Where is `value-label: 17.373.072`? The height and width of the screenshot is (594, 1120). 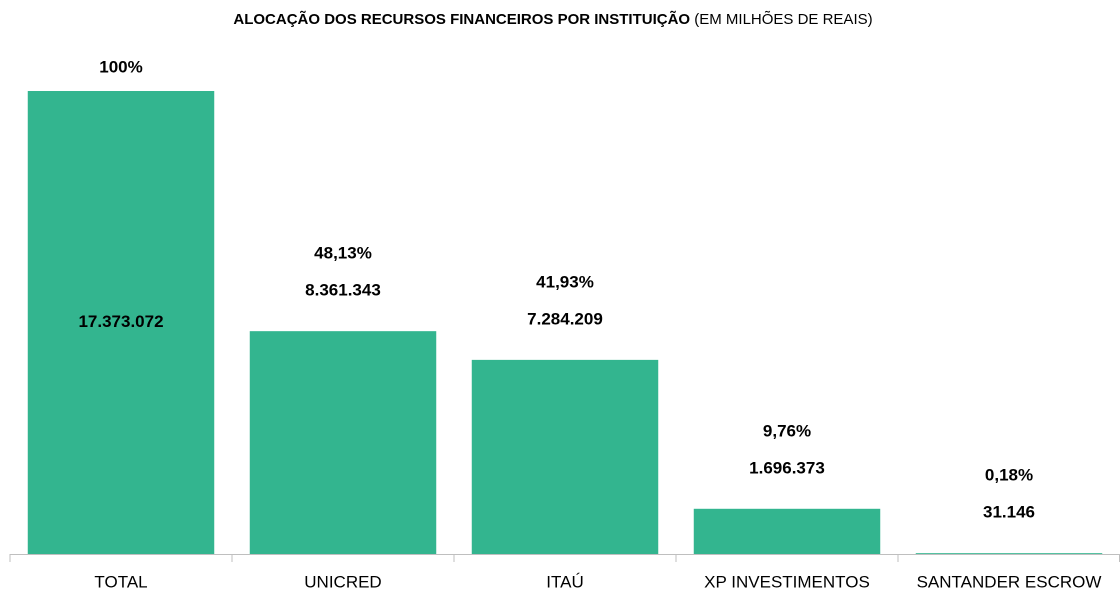
value-label: 17.373.072 is located at coordinates (120, 321).